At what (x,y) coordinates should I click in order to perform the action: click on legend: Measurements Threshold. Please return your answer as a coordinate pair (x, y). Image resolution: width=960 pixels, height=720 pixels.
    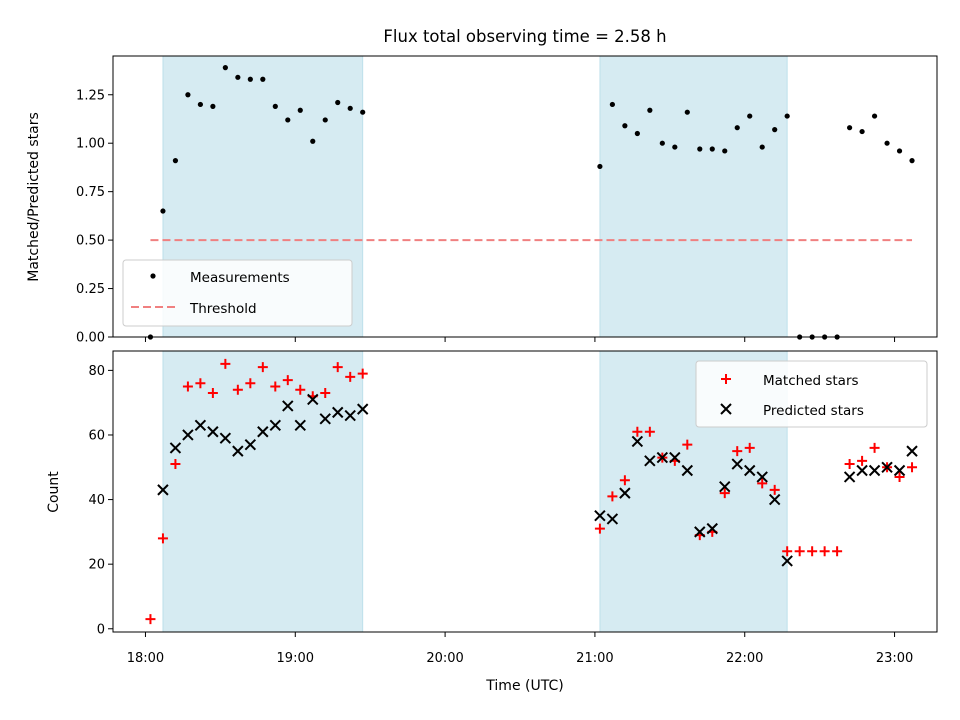
    Looking at the image, I should click on (237, 293).